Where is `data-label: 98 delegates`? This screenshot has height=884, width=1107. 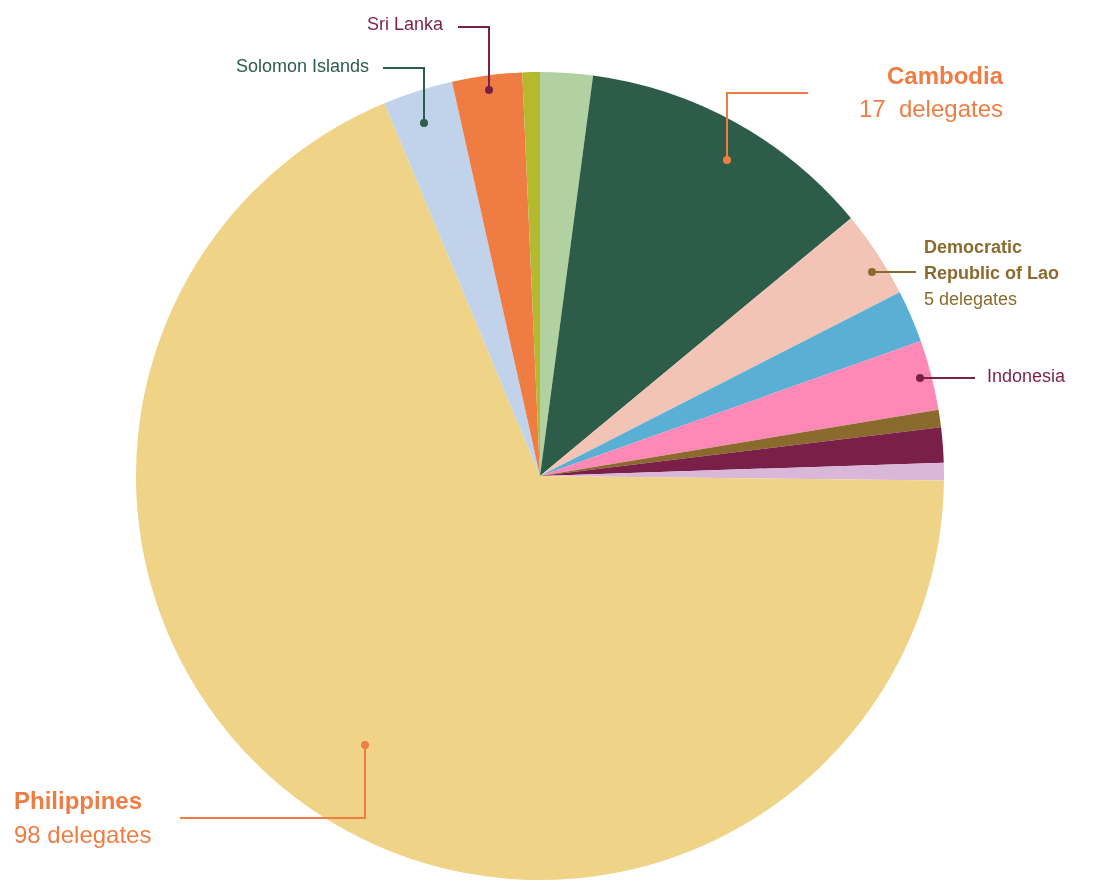
data-label: 98 delegates is located at coordinates (83, 834).